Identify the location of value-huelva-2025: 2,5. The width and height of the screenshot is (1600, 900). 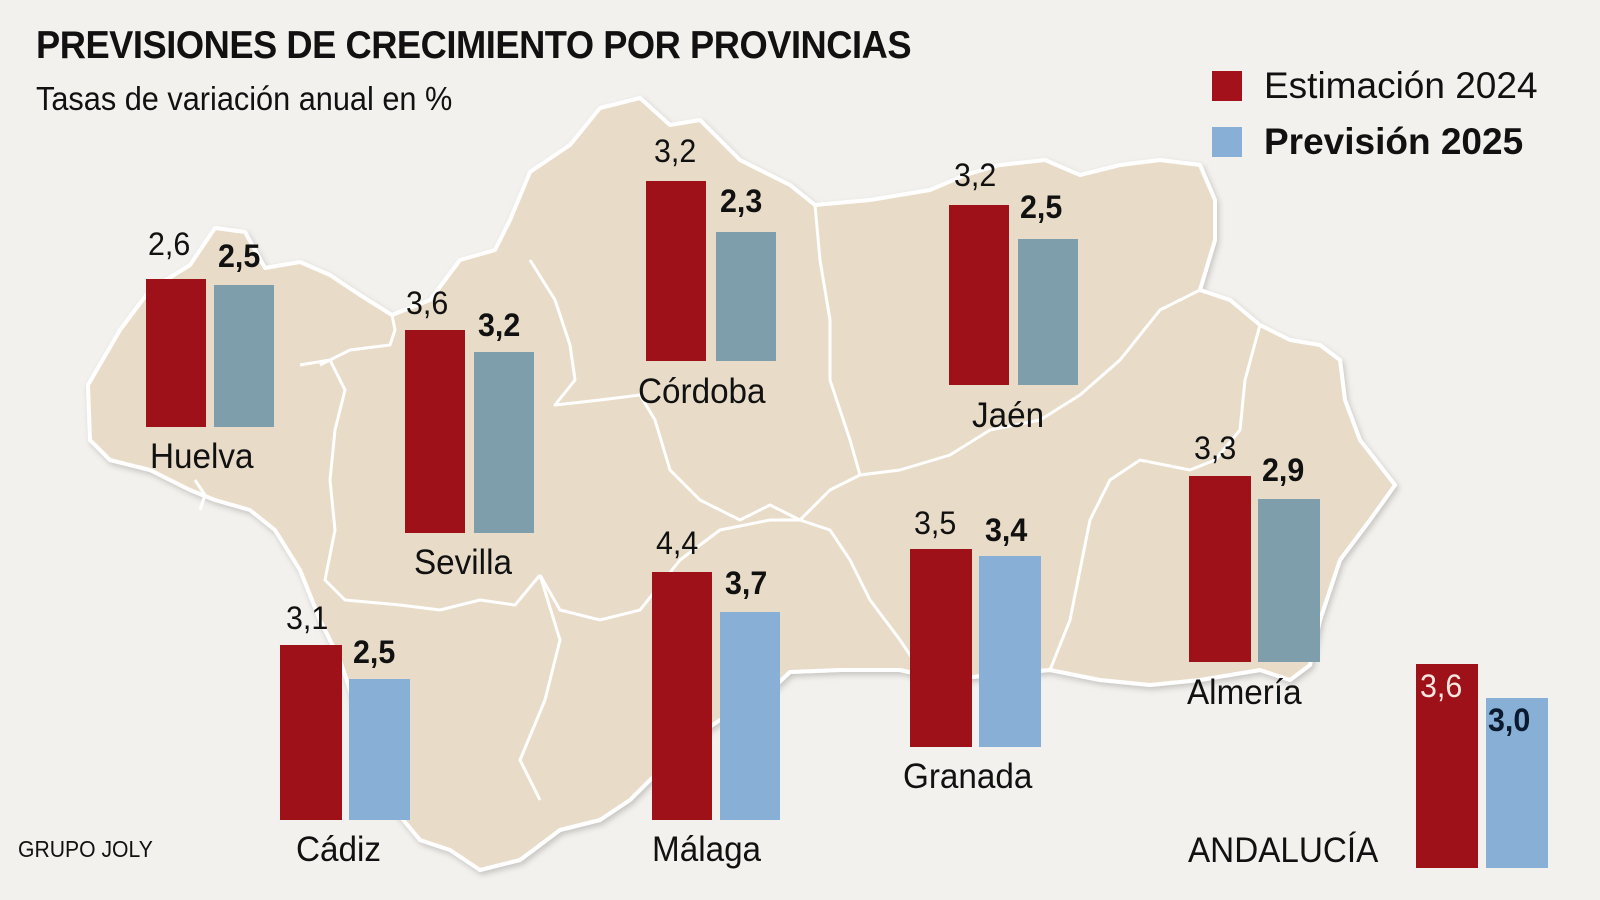
(239, 256).